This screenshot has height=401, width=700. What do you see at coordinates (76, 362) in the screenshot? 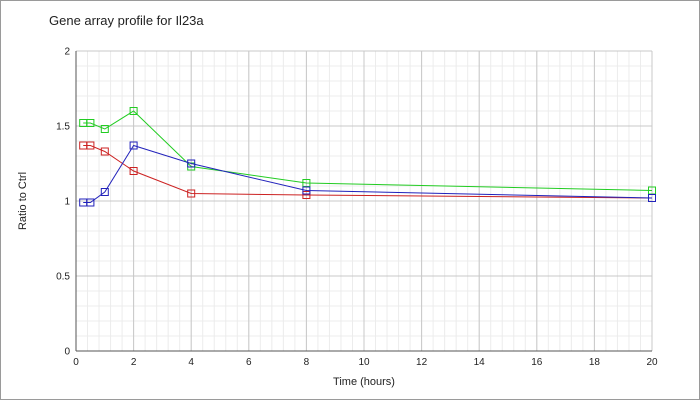
I see `x-tick-label: 0` at bounding box center [76, 362].